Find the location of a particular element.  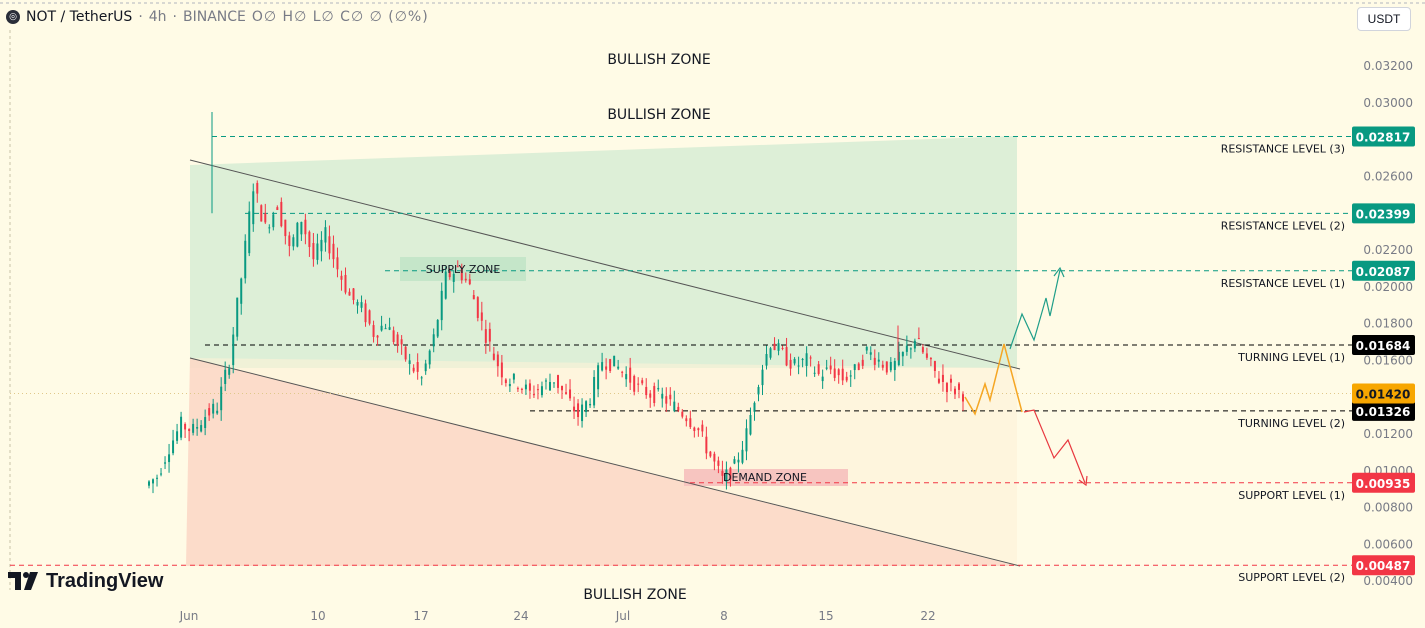

interval-label: 4h is located at coordinates (157, 17).